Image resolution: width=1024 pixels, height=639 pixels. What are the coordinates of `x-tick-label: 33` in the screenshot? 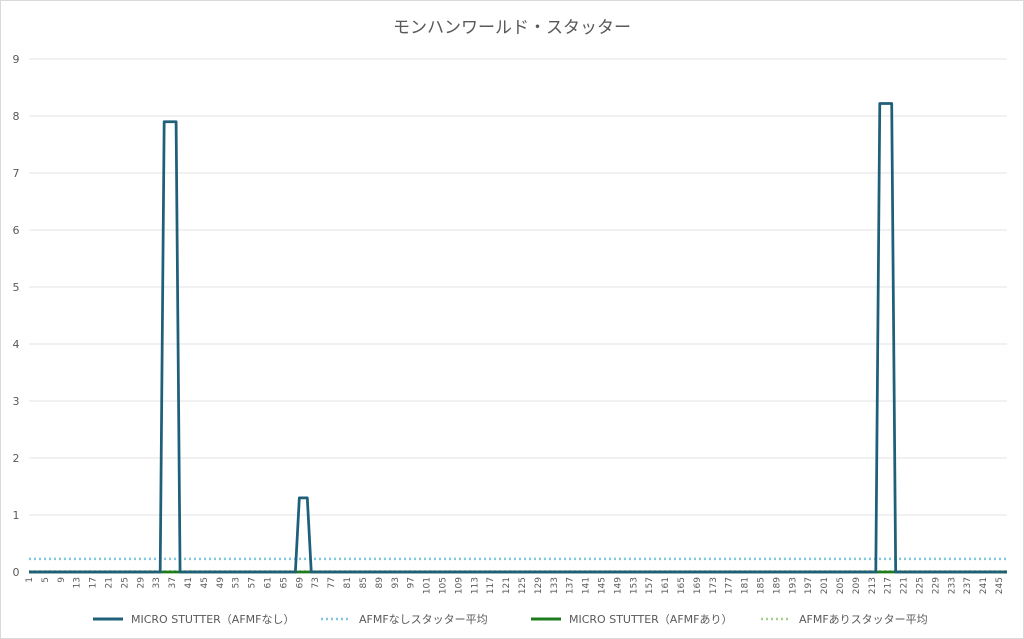 It's located at (157, 582).